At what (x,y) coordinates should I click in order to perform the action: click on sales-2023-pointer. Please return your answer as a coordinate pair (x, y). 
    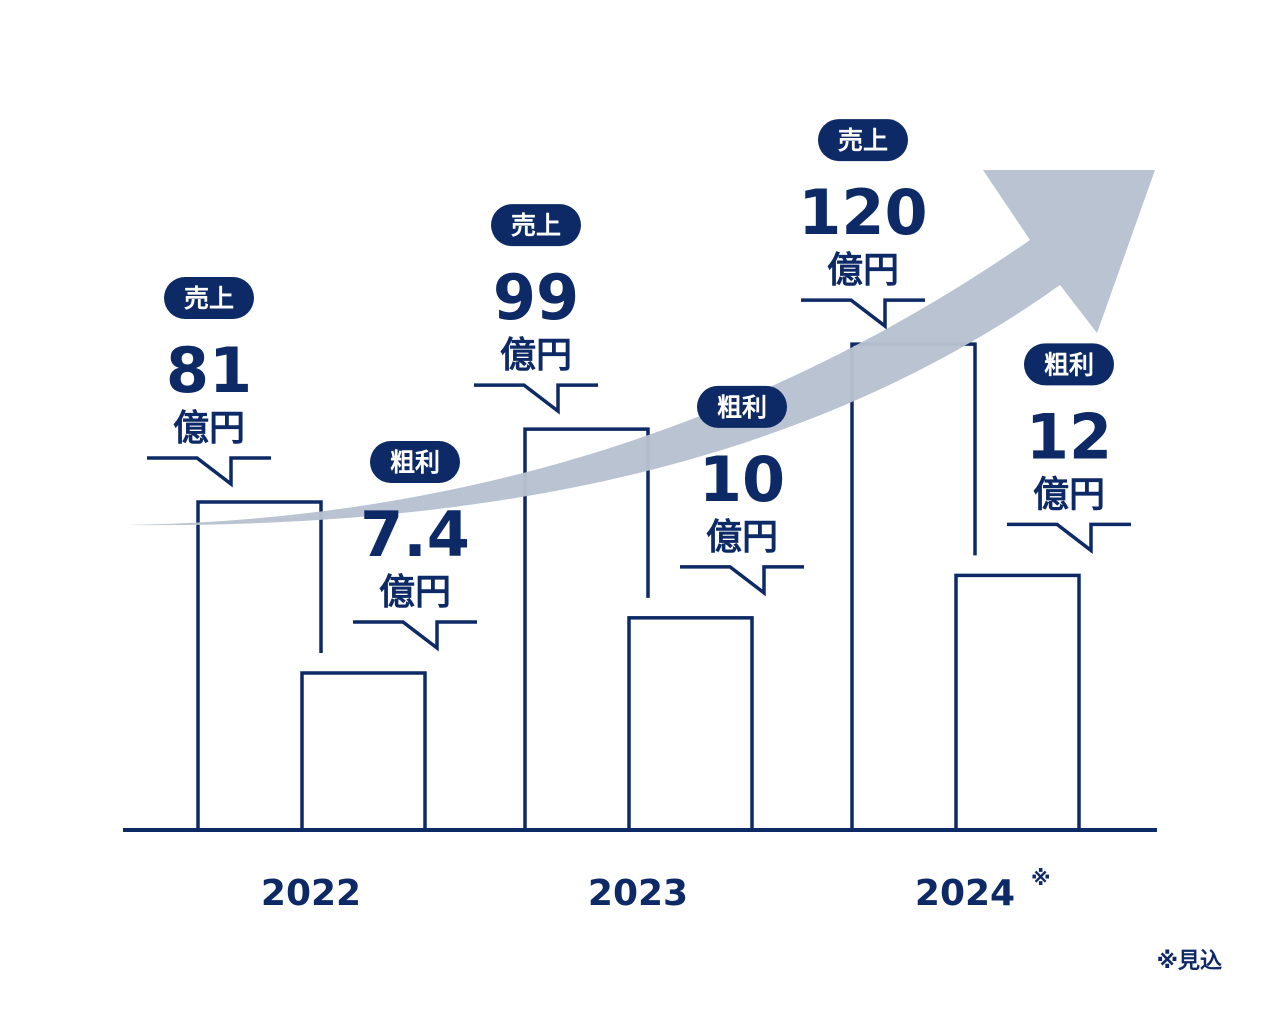
    Looking at the image, I should click on (536, 399).